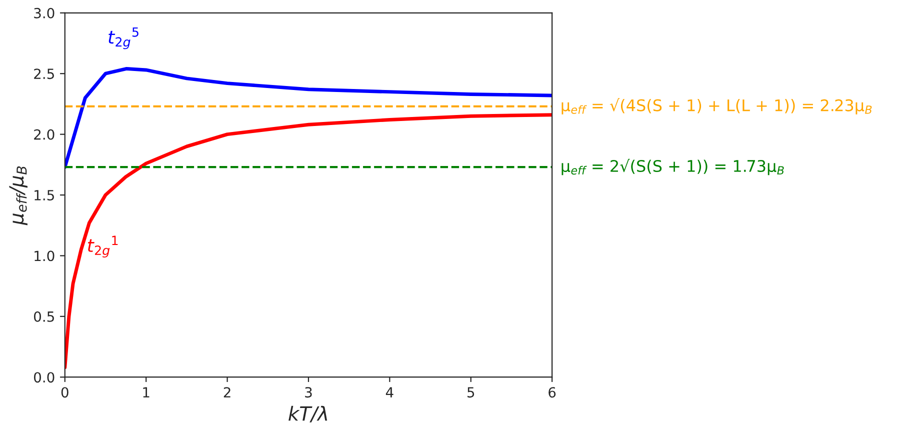 Image resolution: width=914 pixels, height=430 pixels. What do you see at coordinates (471, 392) in the screenshot?
I see `x-tick-label: 5` at bounding box center [471, 392].